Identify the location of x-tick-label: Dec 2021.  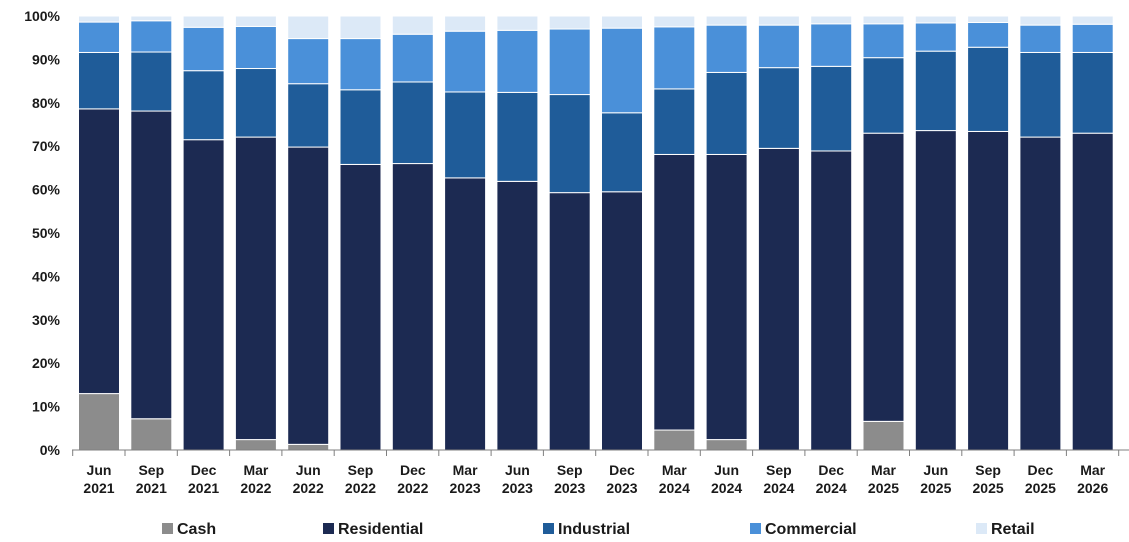
(203, 479).